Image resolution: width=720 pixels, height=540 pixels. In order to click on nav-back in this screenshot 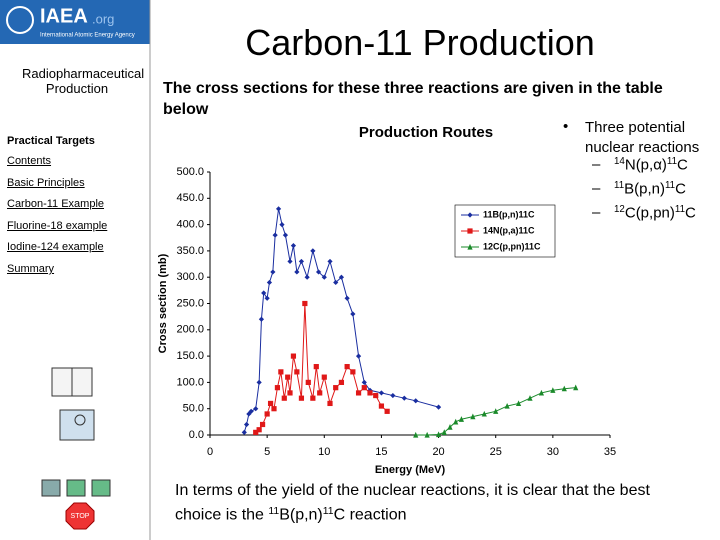, I will do `click(76, 488)`.